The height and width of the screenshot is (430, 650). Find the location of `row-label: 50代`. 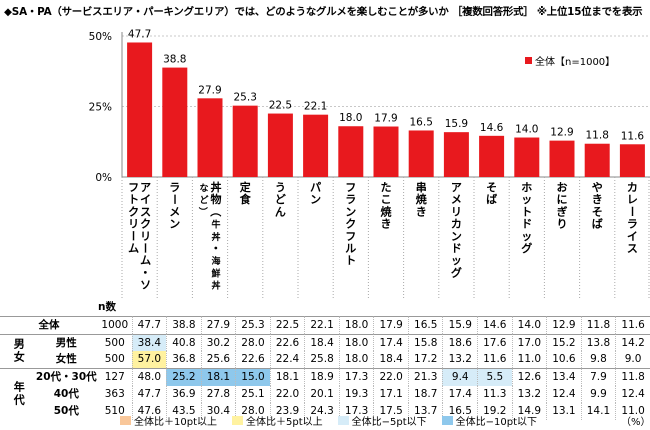

row-label: 50代 is located at coordinates (66, 410).